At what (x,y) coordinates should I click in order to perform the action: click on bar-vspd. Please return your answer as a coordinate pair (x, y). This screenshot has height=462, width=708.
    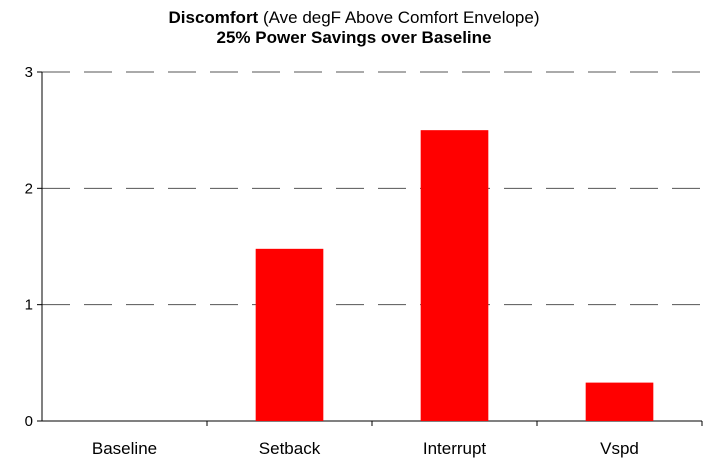
    Looking at the image, I should click on (619, 401).